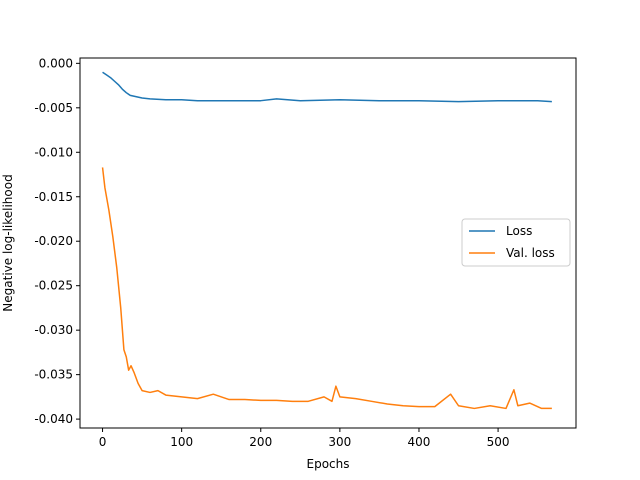  What do you see at coordinates (53, 330) in the screenshot?
I see `y-tick-label: -0.030` at bounding box center [53, 330].